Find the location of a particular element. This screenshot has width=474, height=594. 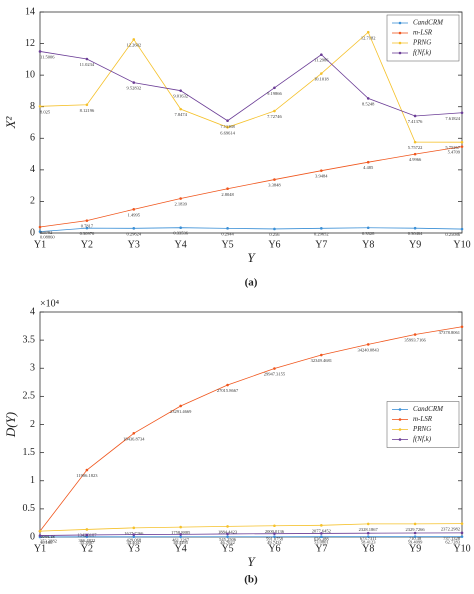

y-tick-label: 8 is located at coordinates (32, 106).